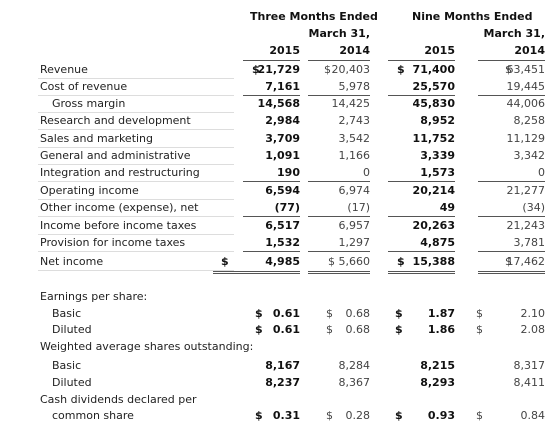  Describe the element at coordinates (433, 261) in the screenshot. I see `cell-value: 15,388` at that location.